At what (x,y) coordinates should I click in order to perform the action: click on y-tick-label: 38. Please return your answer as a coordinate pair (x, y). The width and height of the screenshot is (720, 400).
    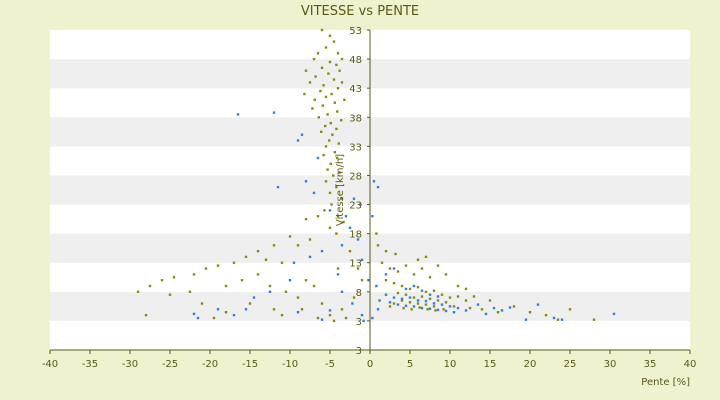
    Looking at the image, I should click on (355, 118).